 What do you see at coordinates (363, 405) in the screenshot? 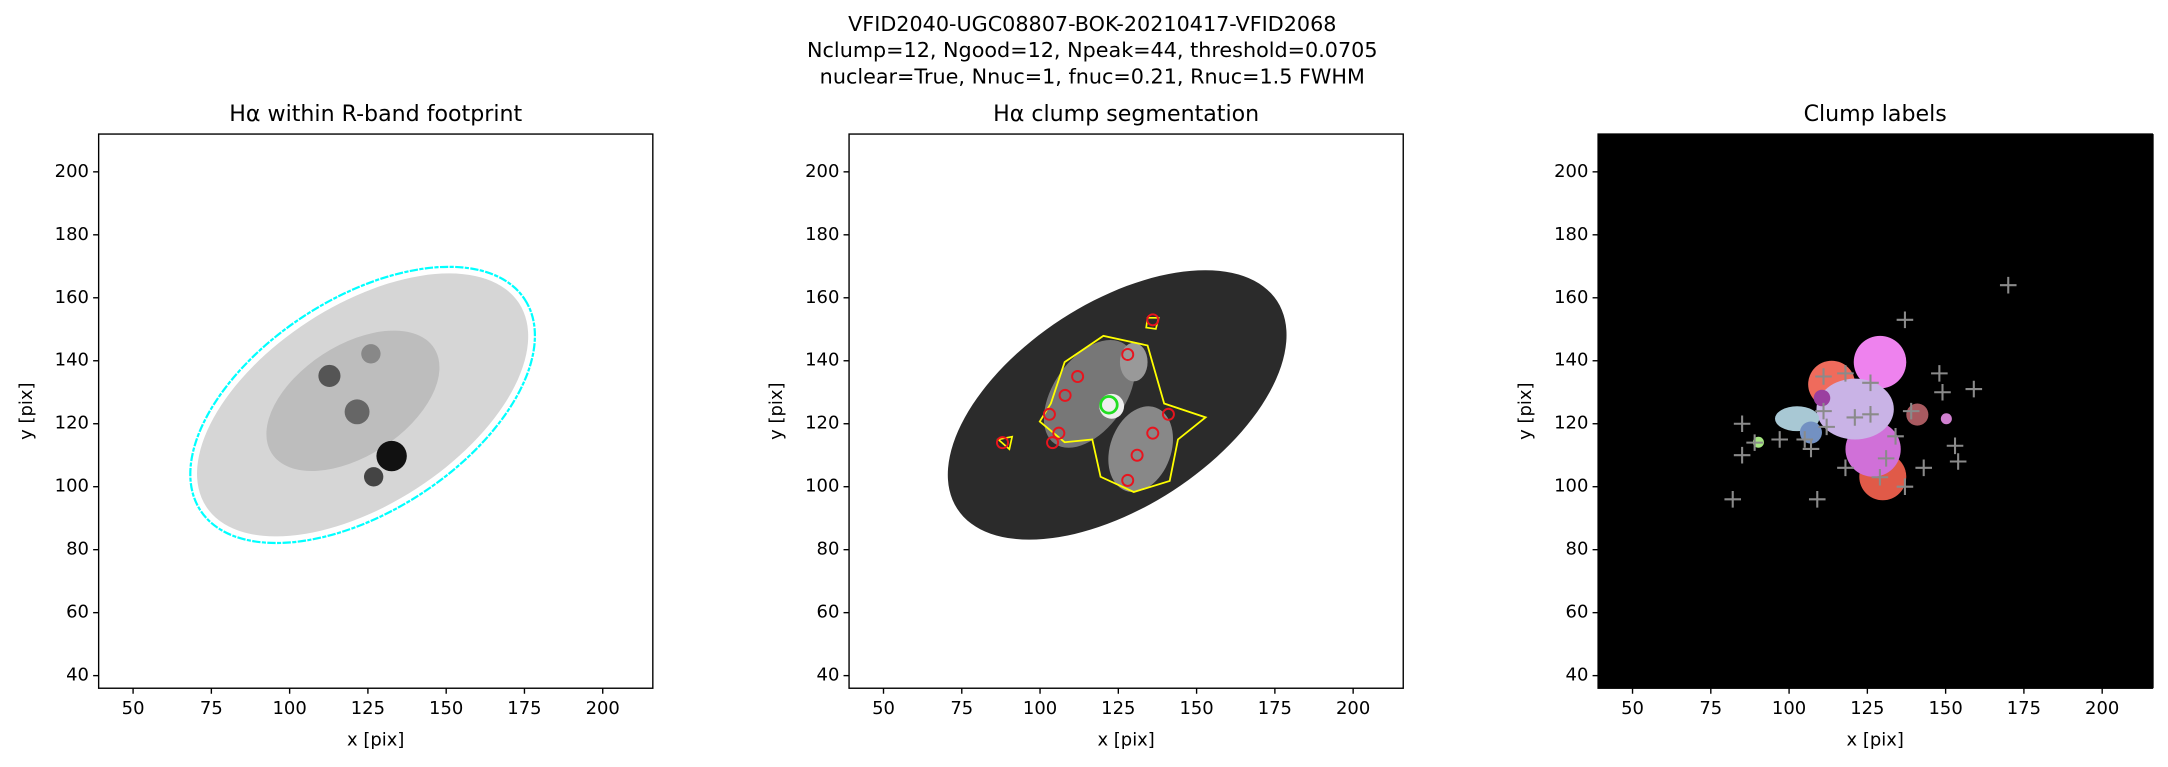
I see `halpha-image` at bounding box center [363, 405].